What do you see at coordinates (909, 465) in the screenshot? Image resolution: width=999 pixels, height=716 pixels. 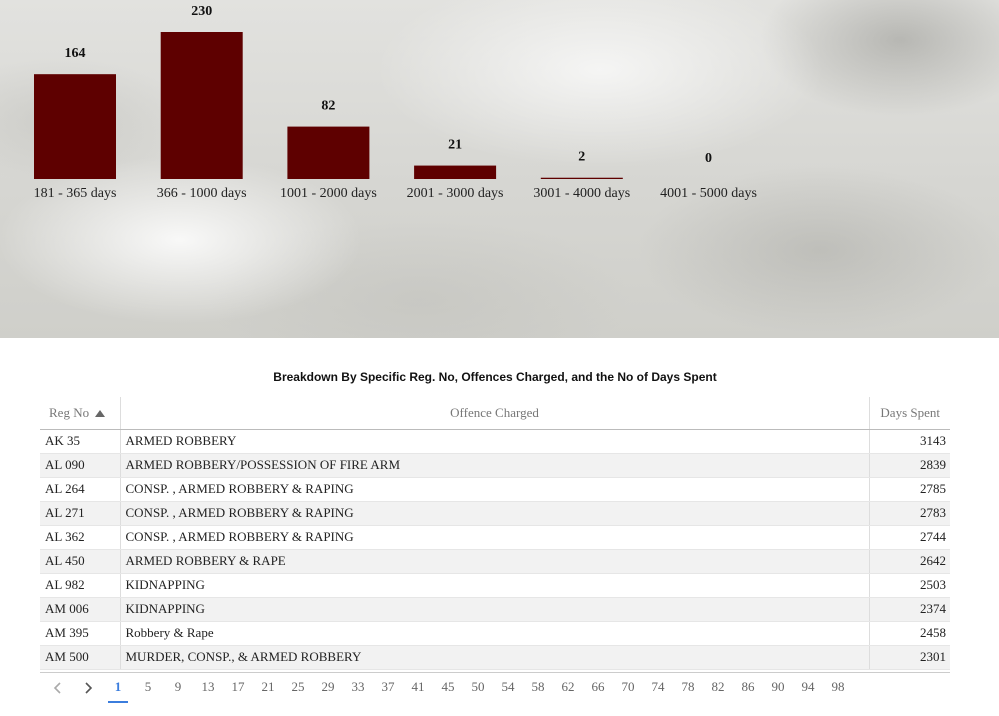 I see `days-spent-cell: 2839` at bounding box center [909, 465].